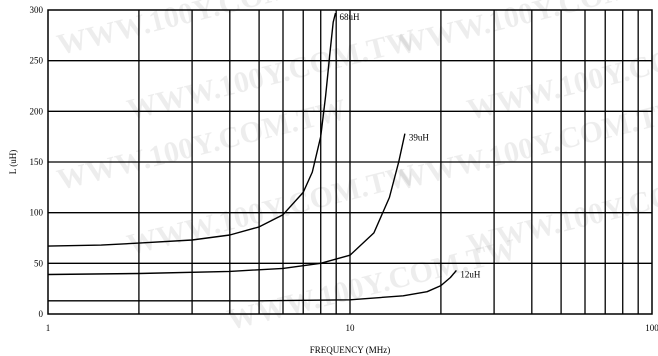 The height and width of the screenshot is (356, 658). I want to click on y-tick-label: 250, so click(37, 61).